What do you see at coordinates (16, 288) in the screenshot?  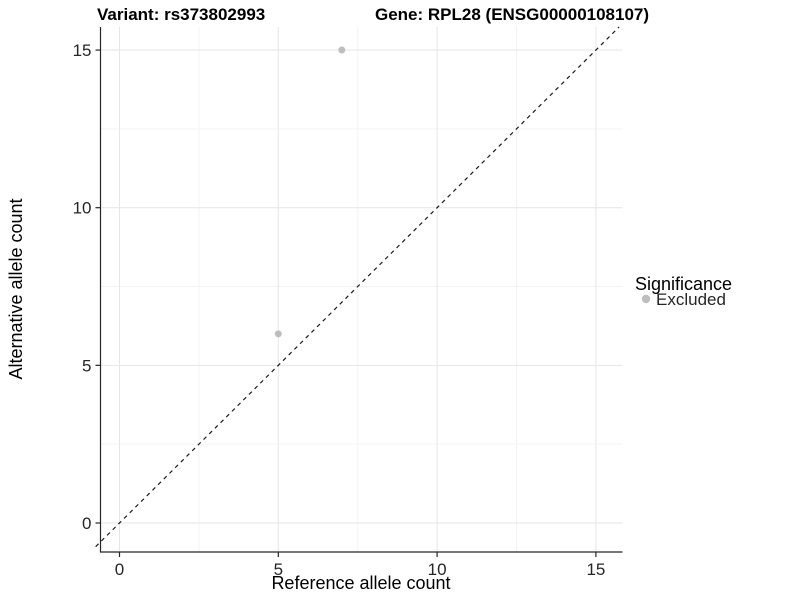 I see `y-axis-title: Alternative allele count` at bounding box center [16, 288].